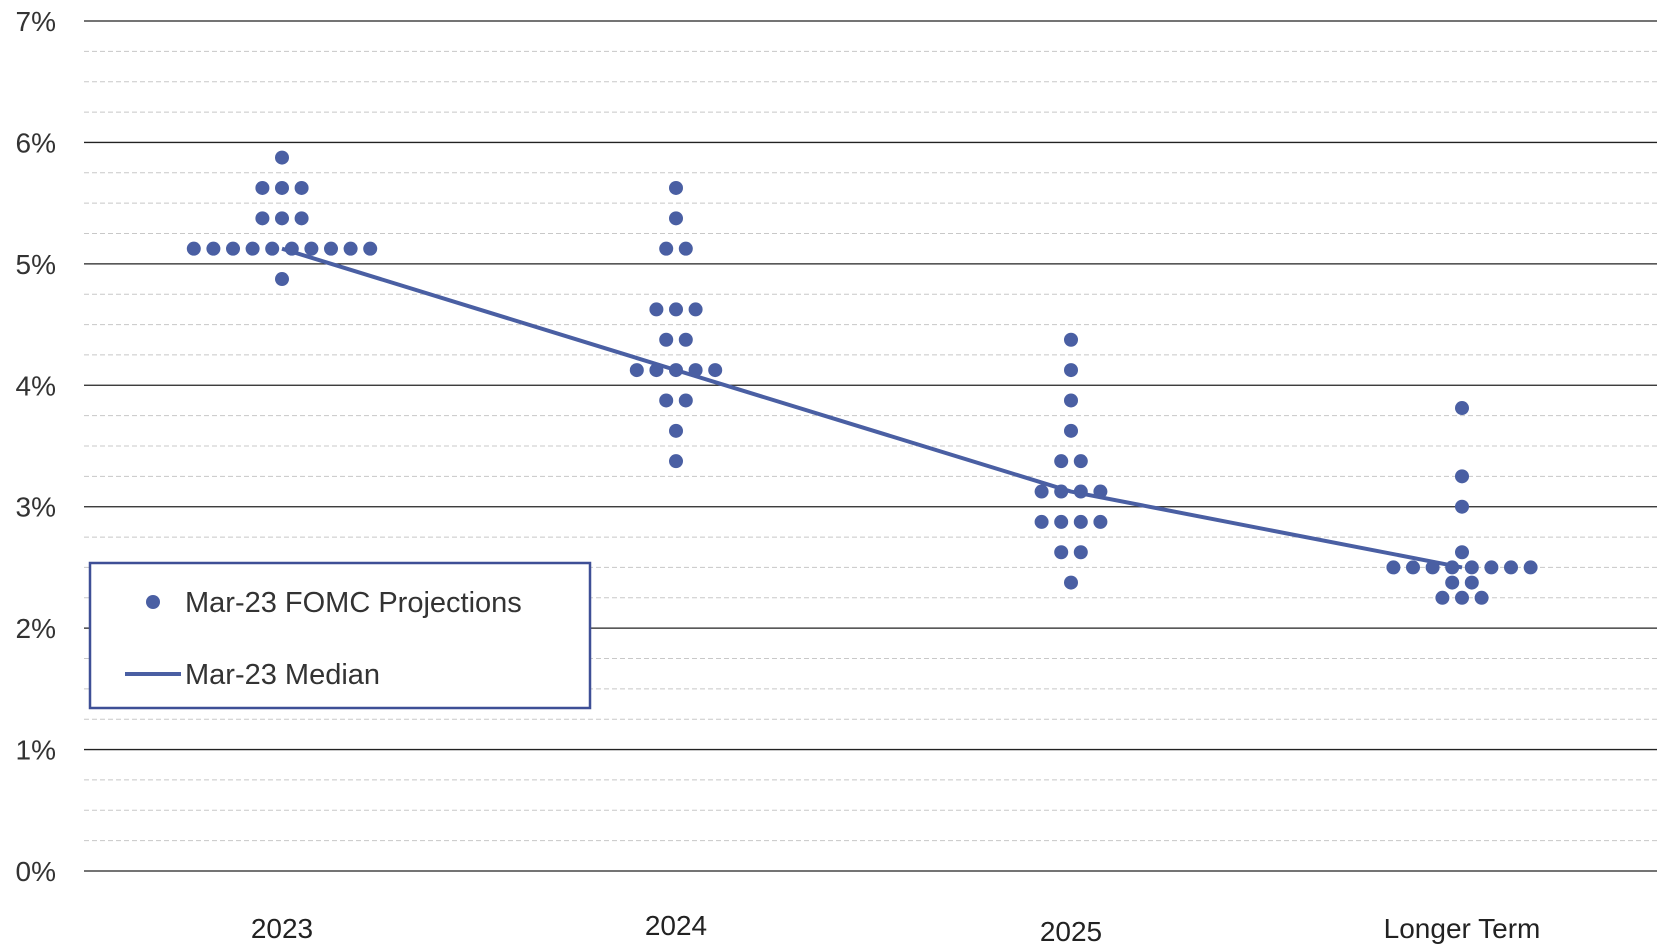 The image size is (1657, 948). I want to click on y-tick-label: 4%, so click(36, 385).